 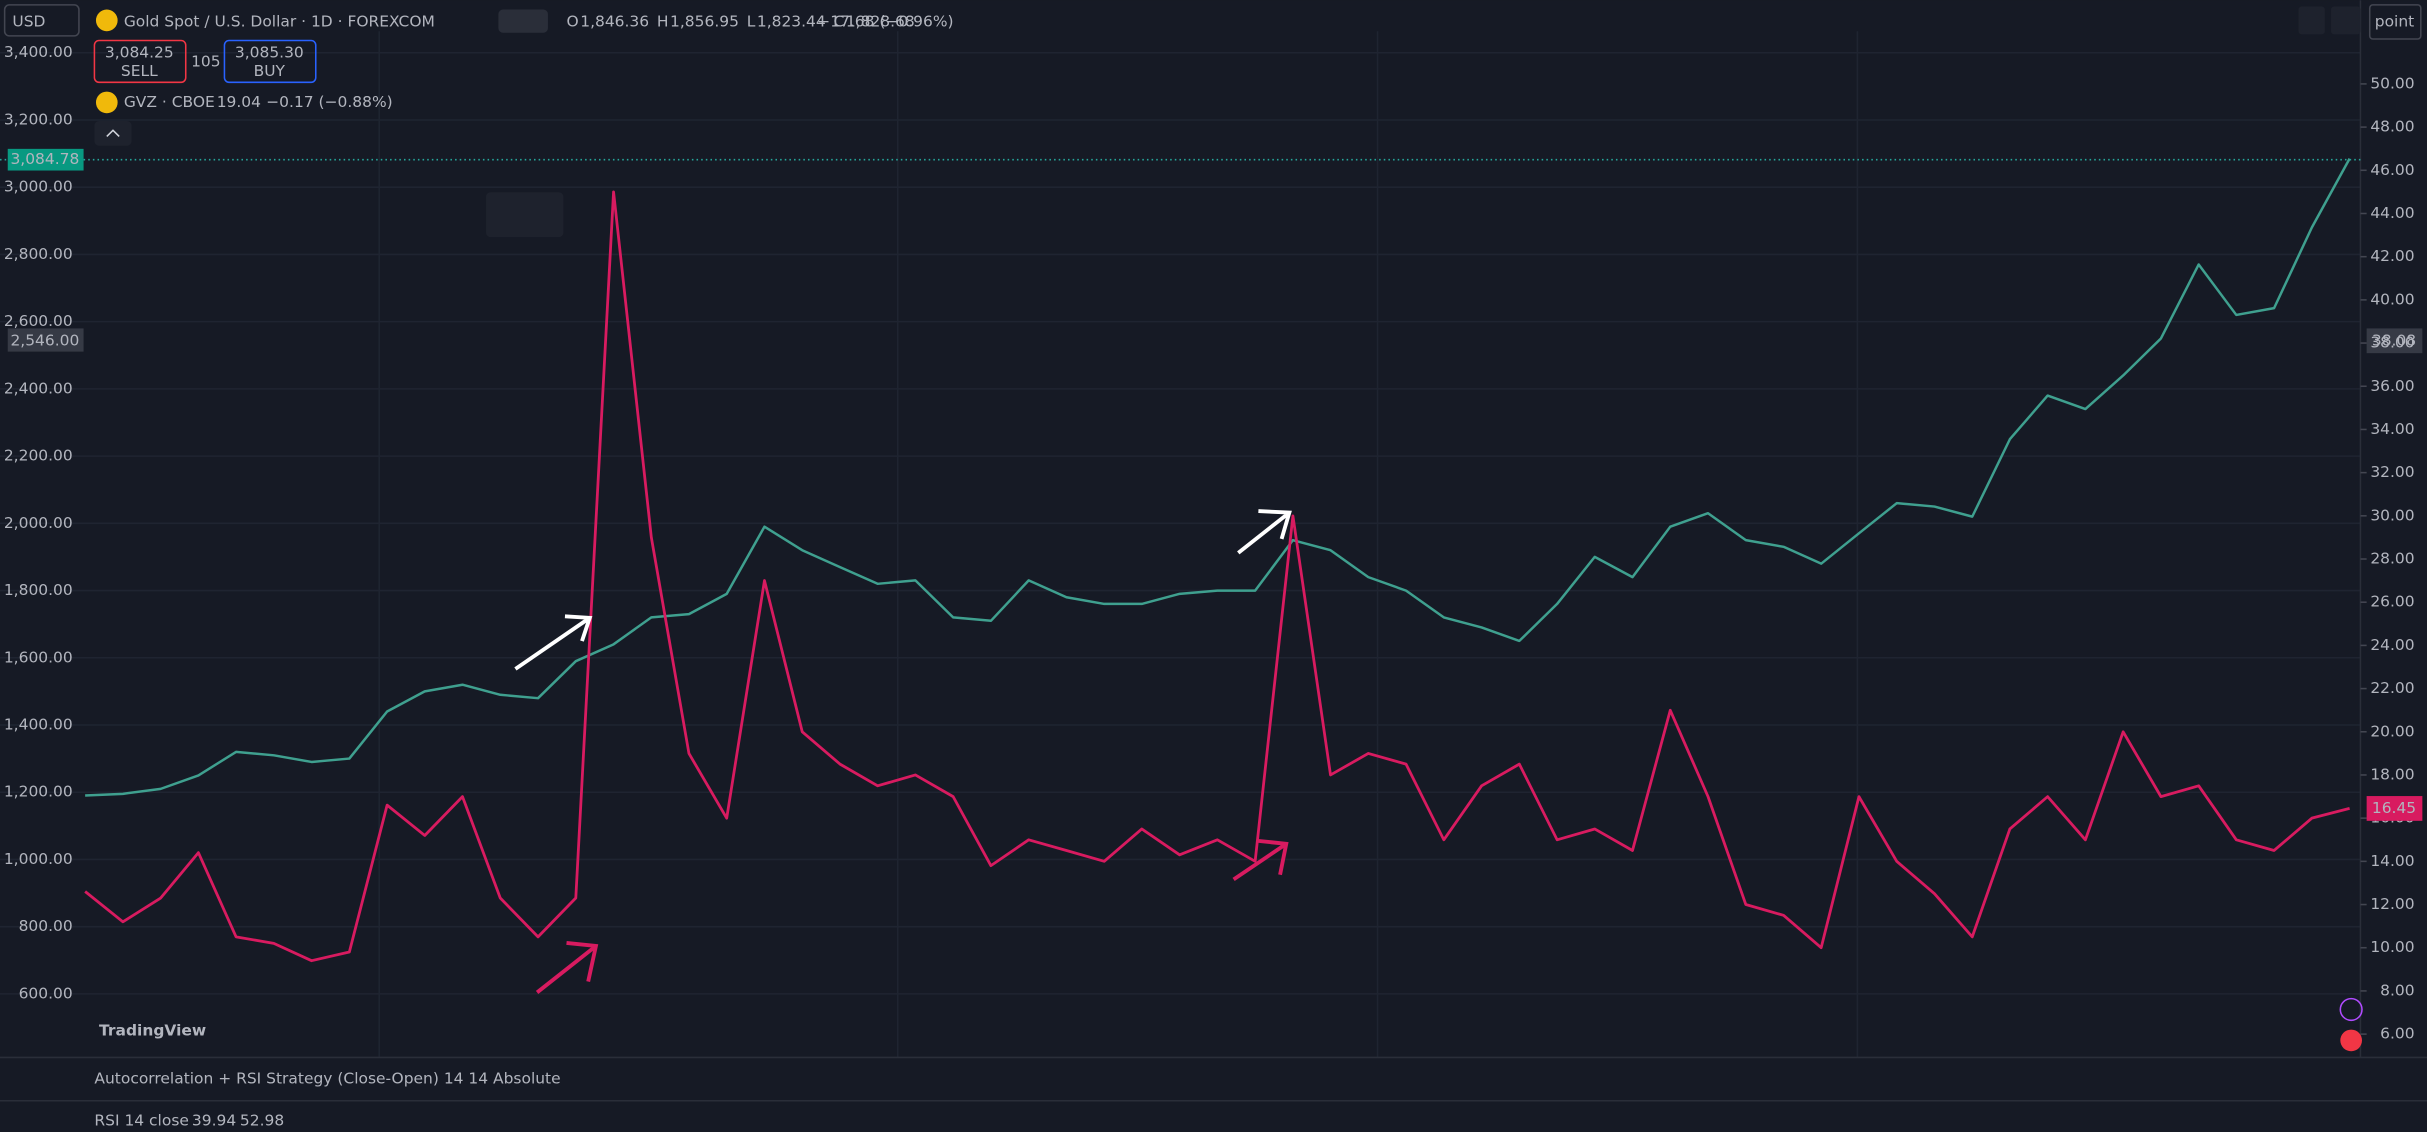 What do you see at coordinates (2392, 688) in the screenshot?
I see `y2-tick-label: 22.00` at bounding box center [2392, 688].